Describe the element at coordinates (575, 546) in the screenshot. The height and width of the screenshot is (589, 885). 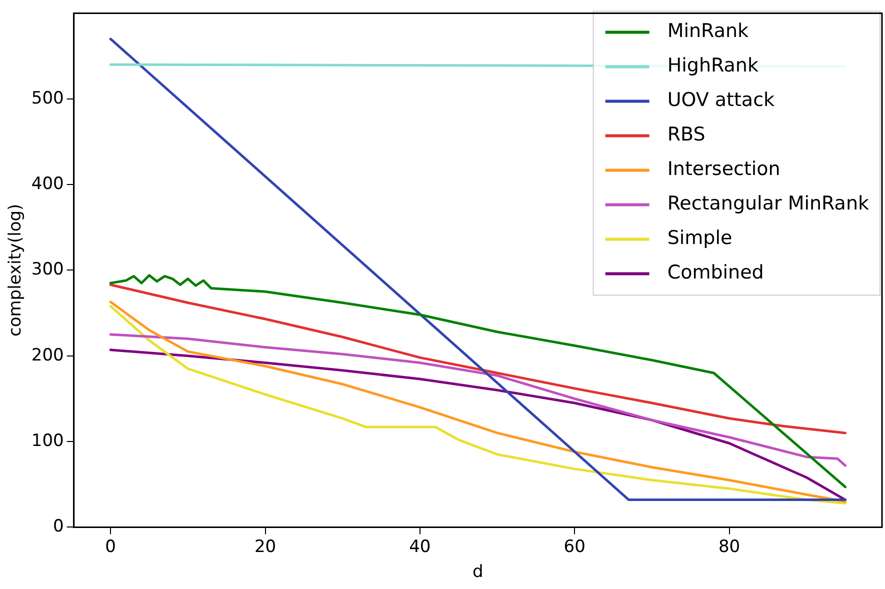
I see `x-tick-label: 60` at that location.